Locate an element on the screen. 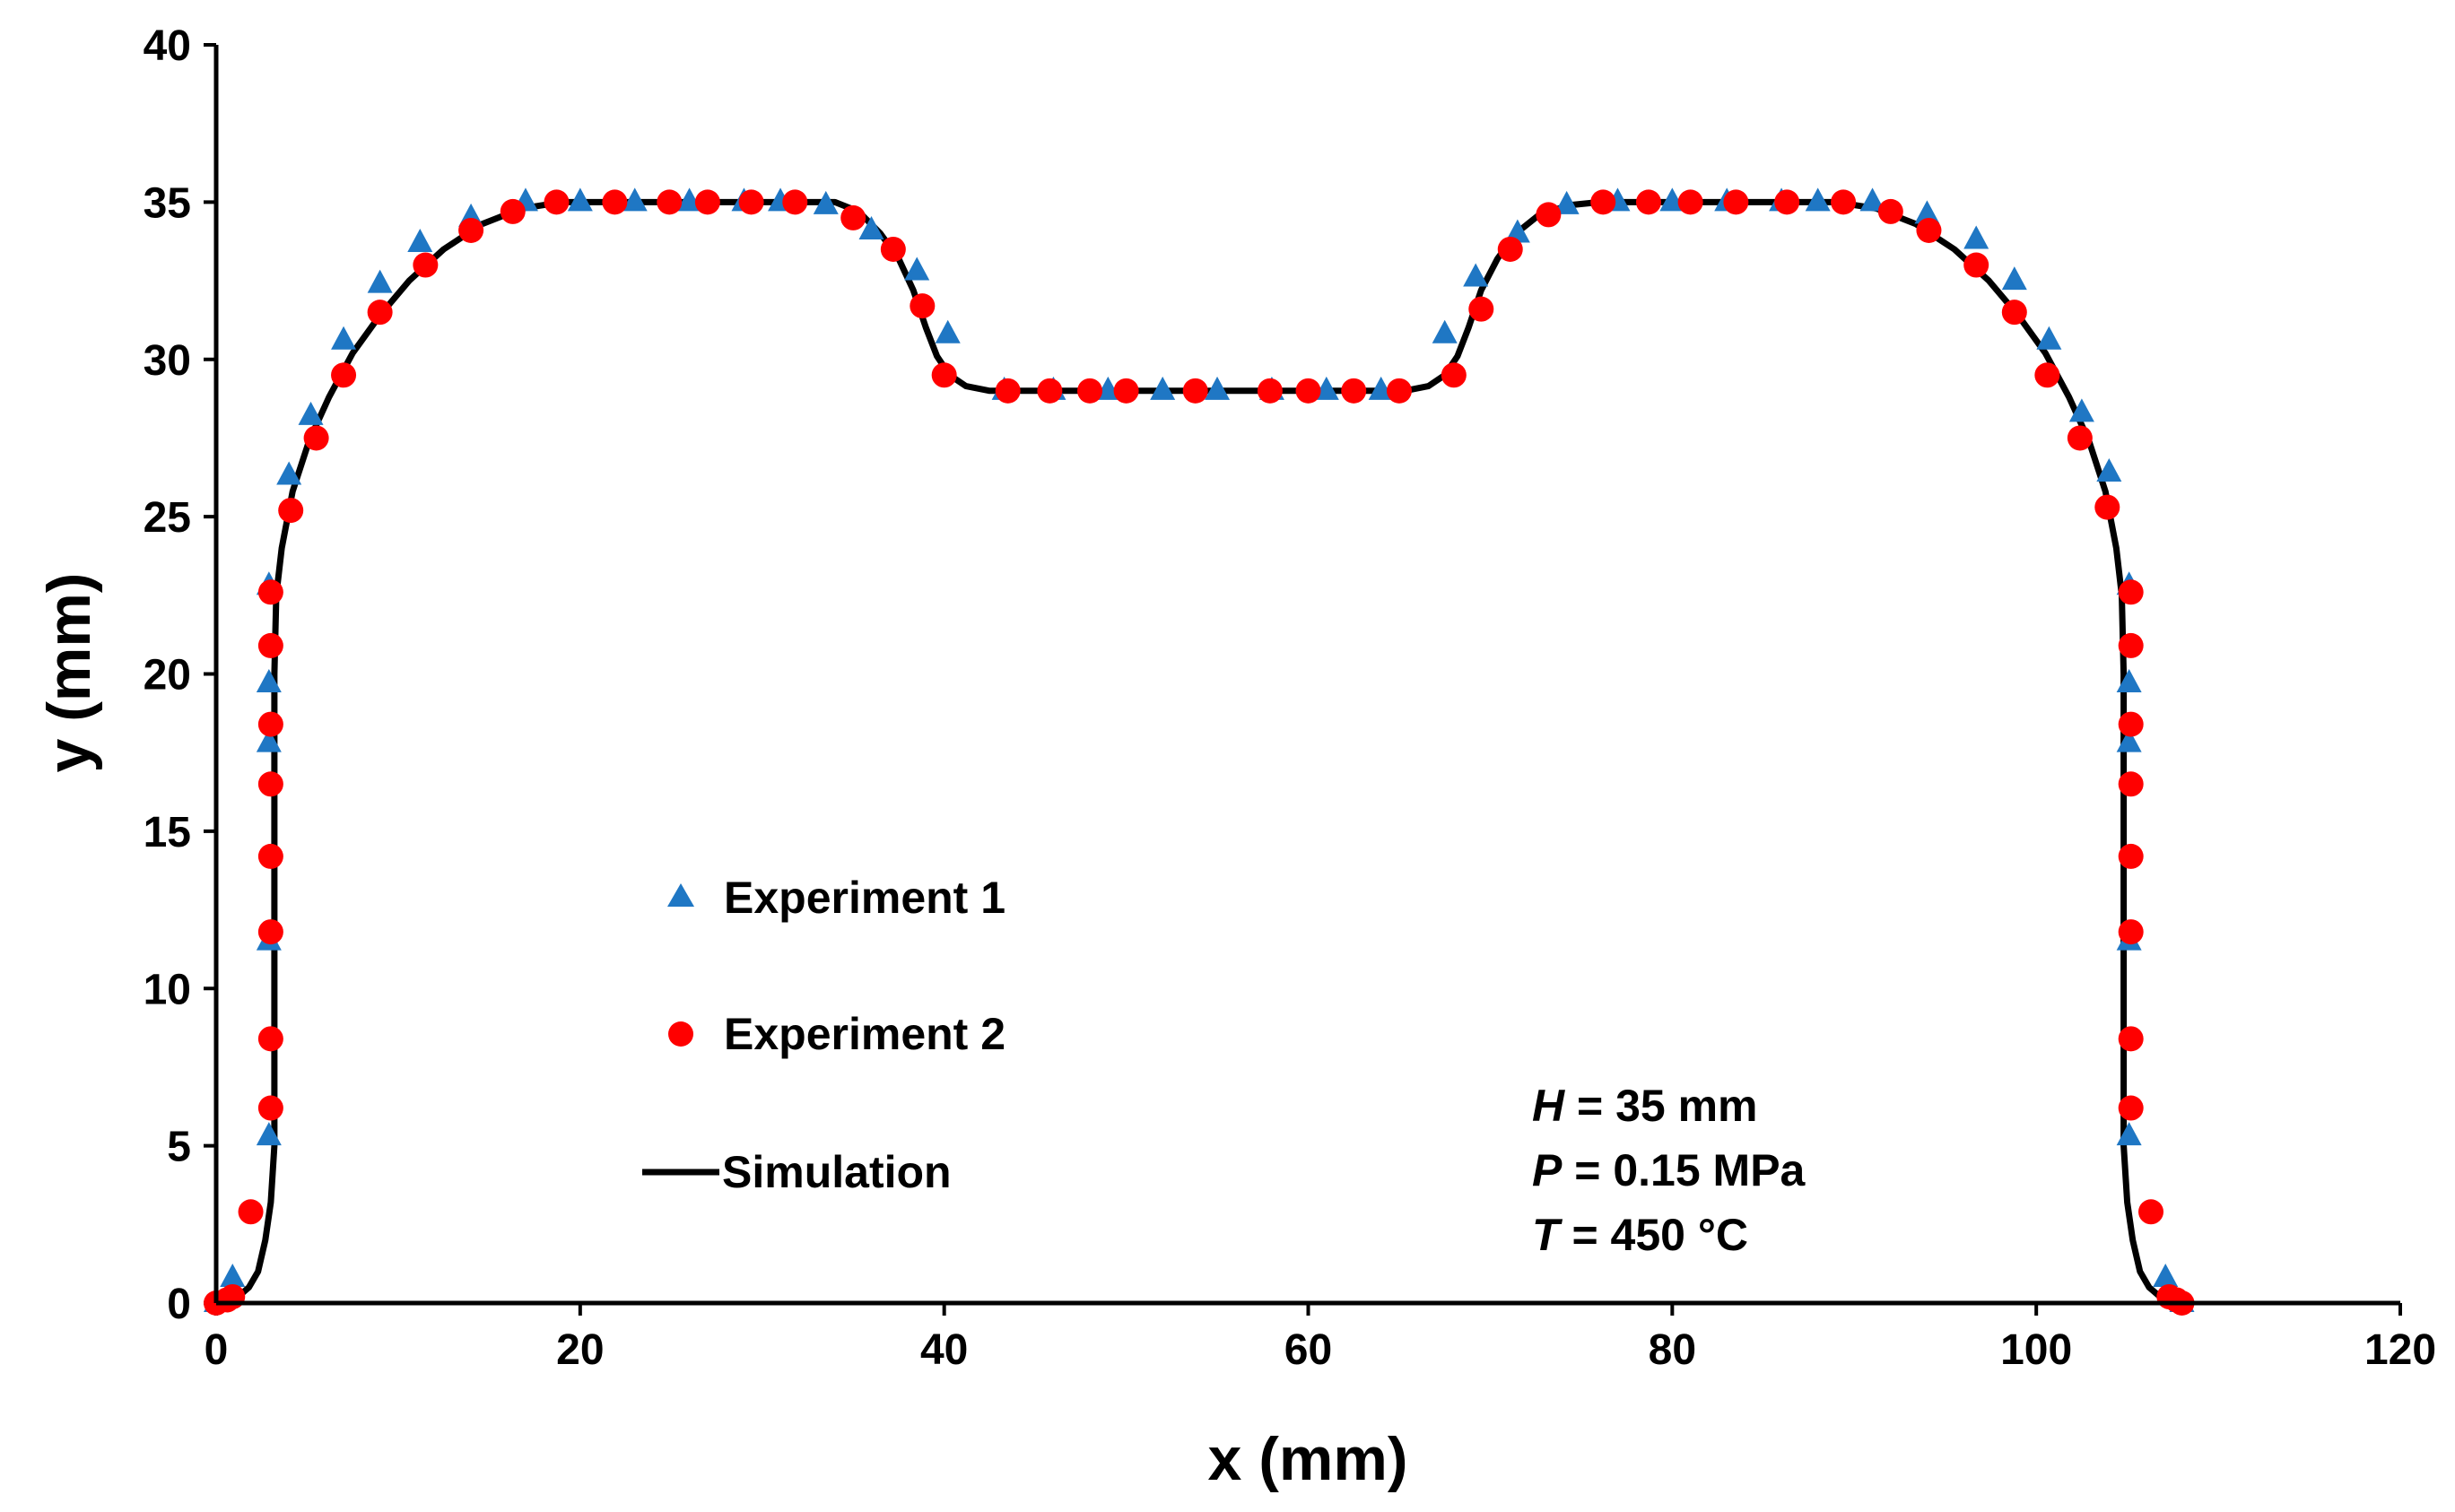 This screenshot has height=1512, width=2455. legend-label-experiment-2: Experiment 2 is located at coordinates (865, 1034).